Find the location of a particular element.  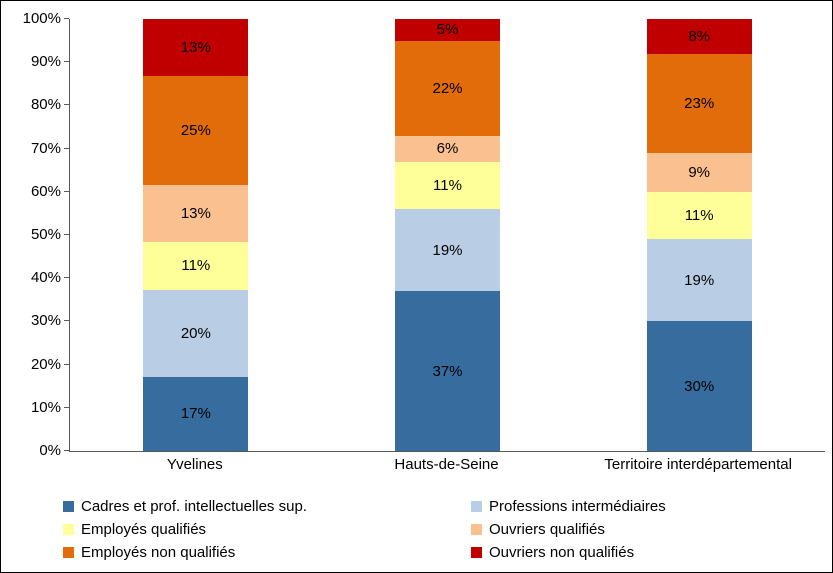

data-label: 23% is located at coordinates (699, 103).